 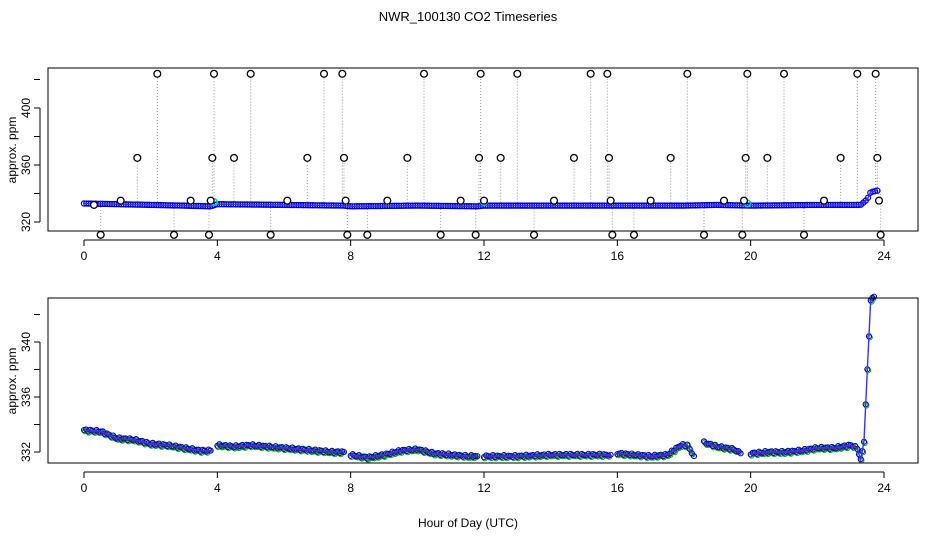 What do you see at coordinates (884, 256) in the screenshot?
I see `top-x-tick-label: 24` at bounding box center [884, 256].